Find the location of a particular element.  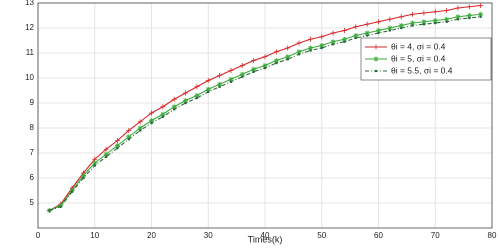

x-tick-label: 10 is located at coordinates (94, 235).